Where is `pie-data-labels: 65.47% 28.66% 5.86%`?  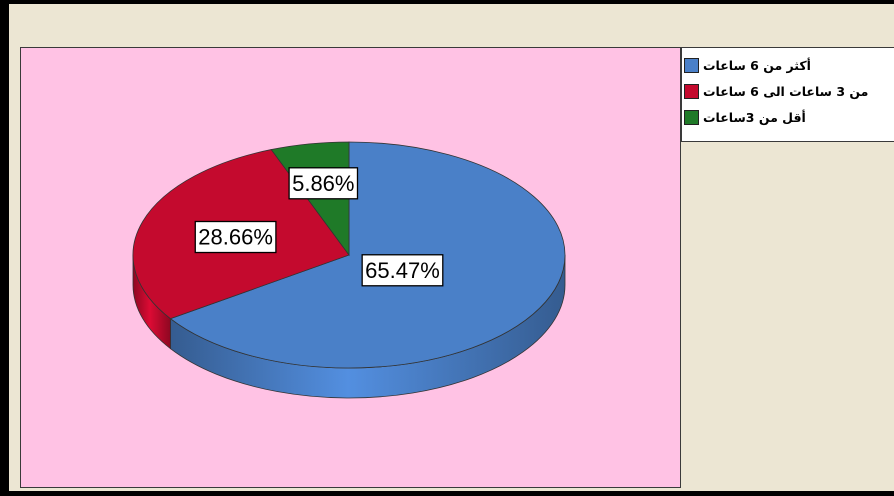
pie-data-labels: 65.47% 28.66% 5.86% is located at coordinates (319, 227).